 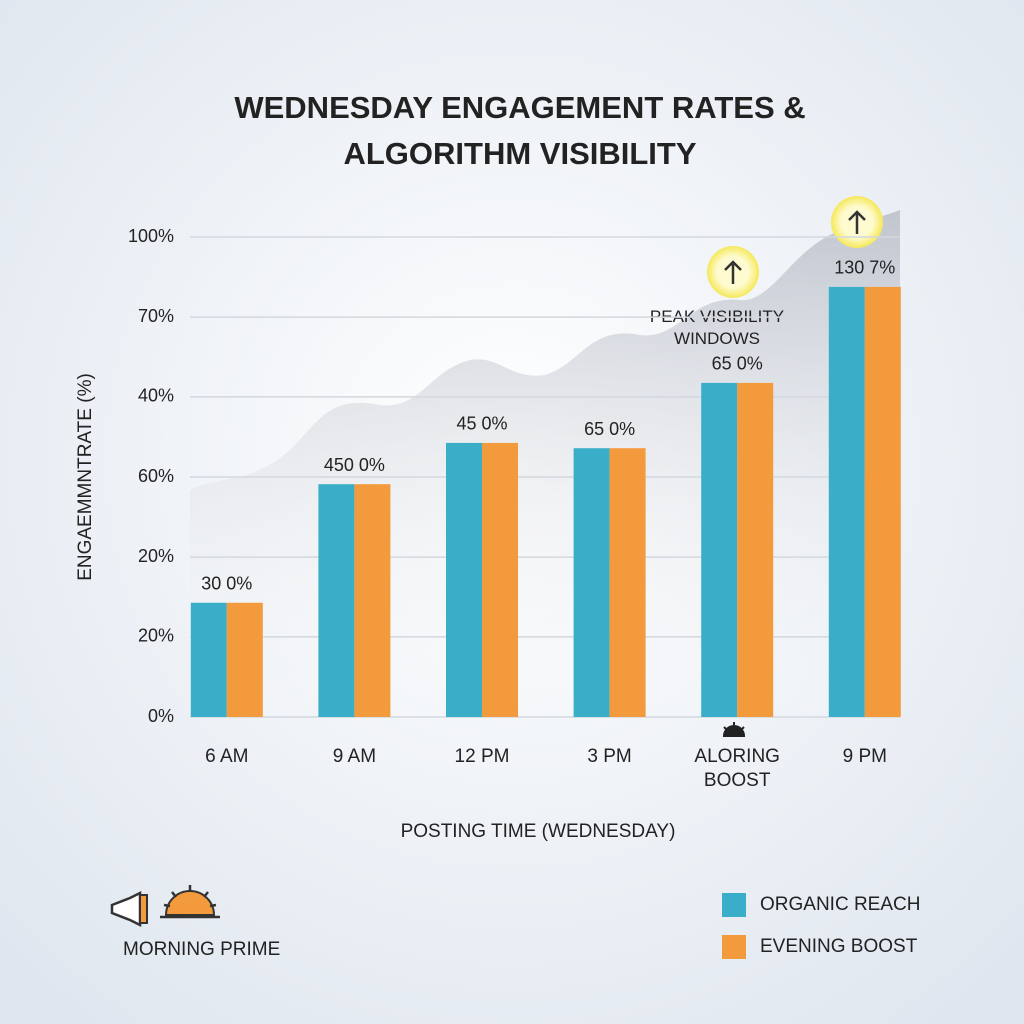 I want to click on y-tick-label: 60%, so click(x=156, y=476).